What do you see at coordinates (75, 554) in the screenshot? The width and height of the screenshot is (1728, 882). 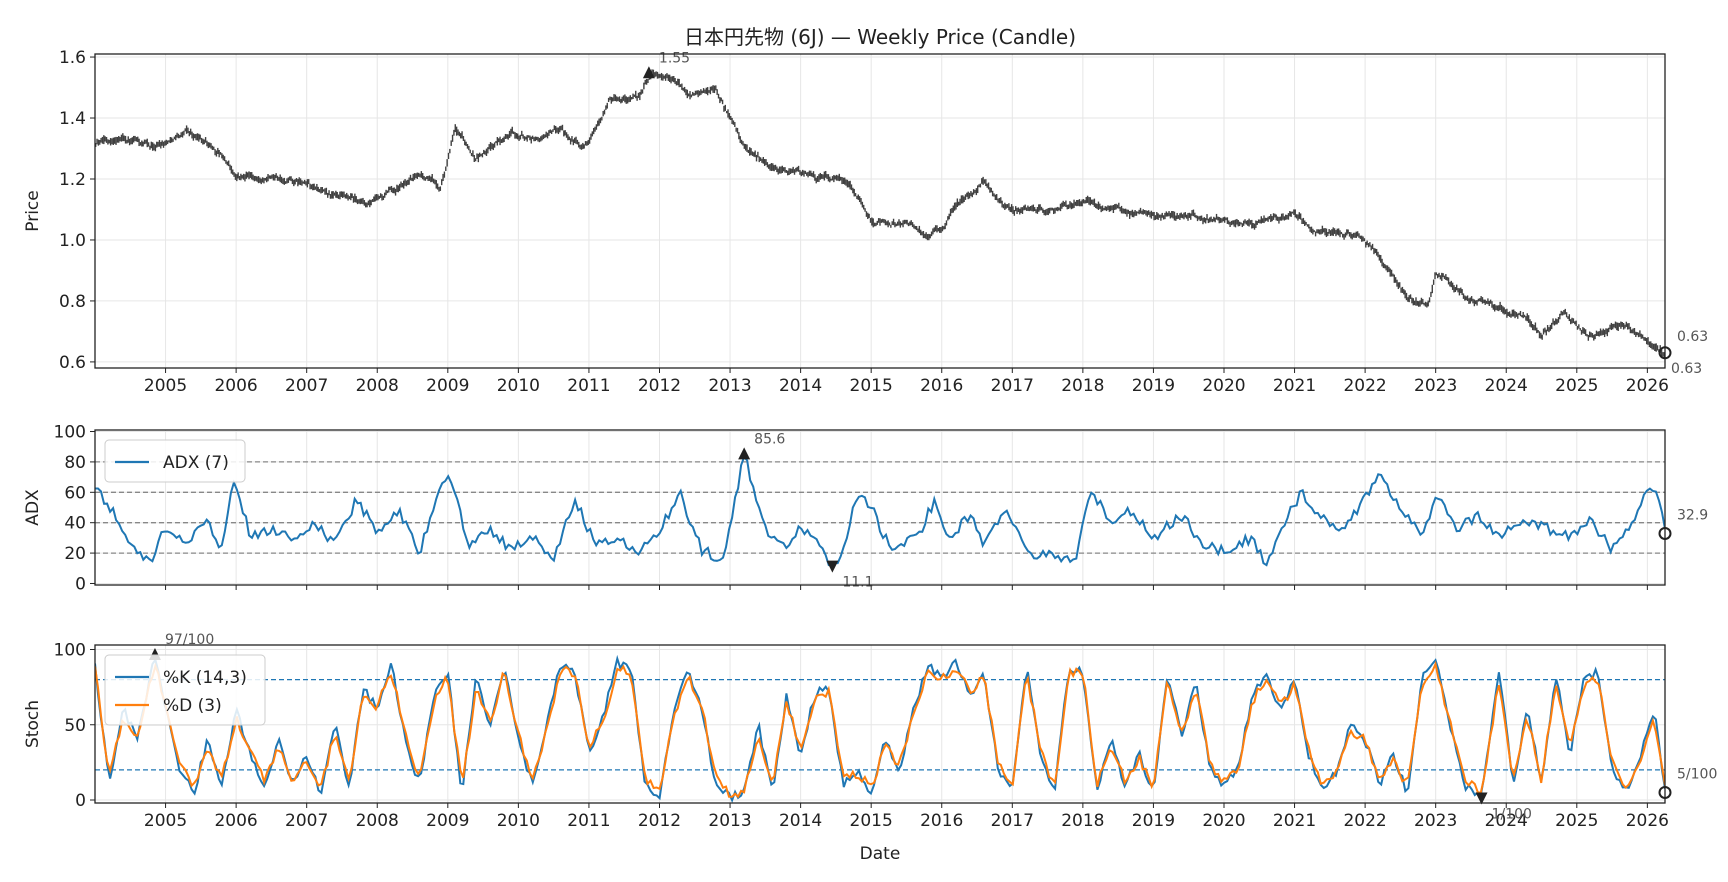 I see `y-tick-label: 20` at bounding box center [75, 554].